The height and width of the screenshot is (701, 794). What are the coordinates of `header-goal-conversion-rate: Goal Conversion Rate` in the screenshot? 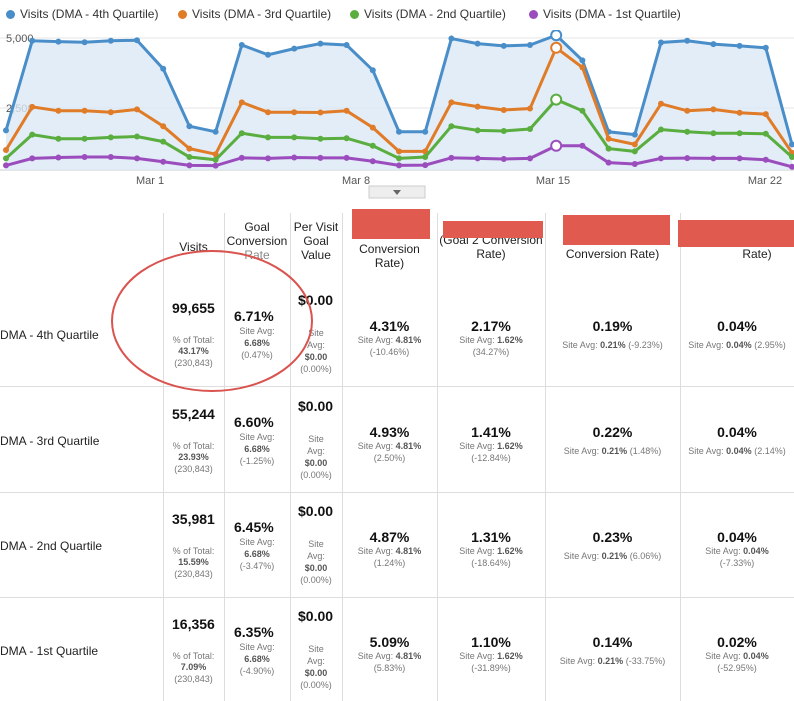 It's located at (257, 241).